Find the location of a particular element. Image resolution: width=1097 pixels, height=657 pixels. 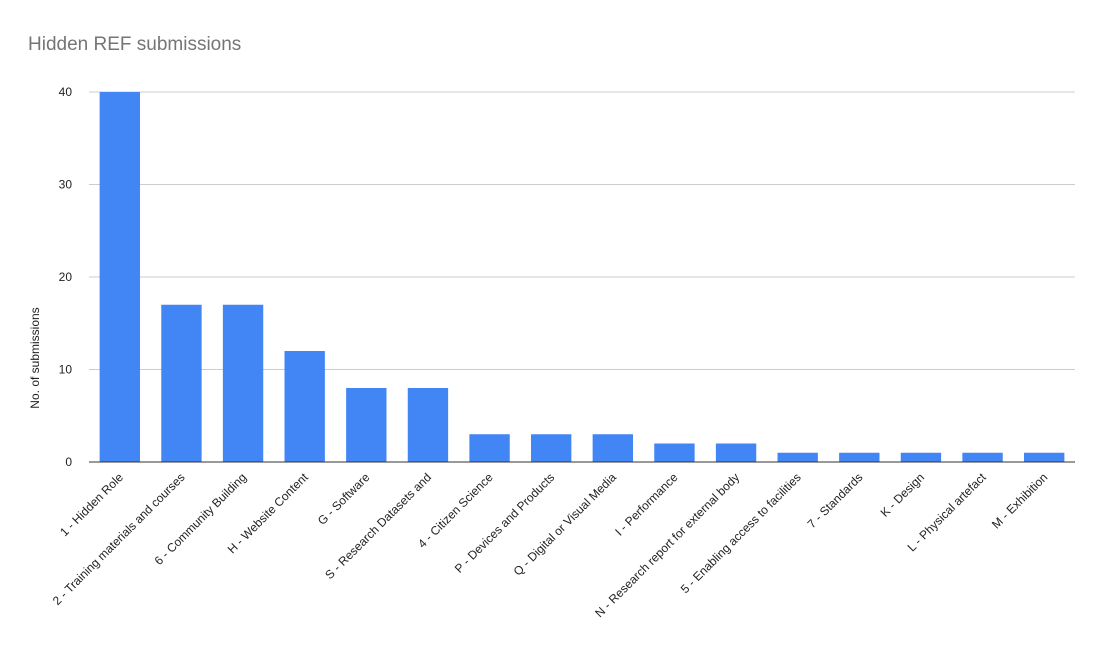

x-tick-label: 2 - Training materials and courses is located at coordinates (119, 539).